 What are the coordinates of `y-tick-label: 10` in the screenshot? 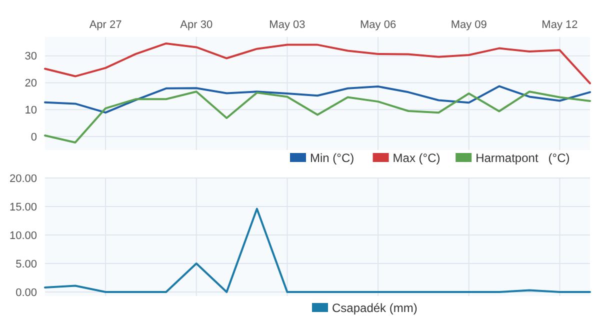 It's located at (30, 110).